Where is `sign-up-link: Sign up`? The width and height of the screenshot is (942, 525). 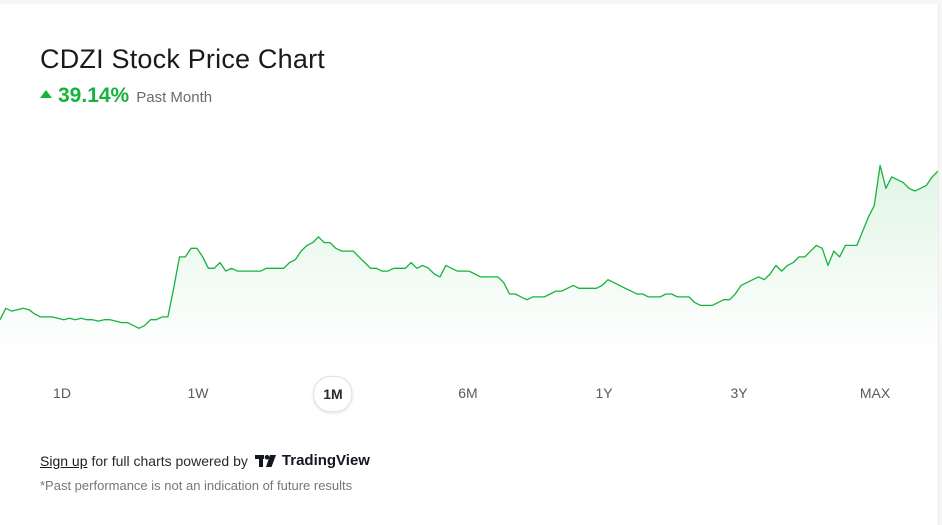
sign-up-link: Sign up is located at coordinates (64, 460).